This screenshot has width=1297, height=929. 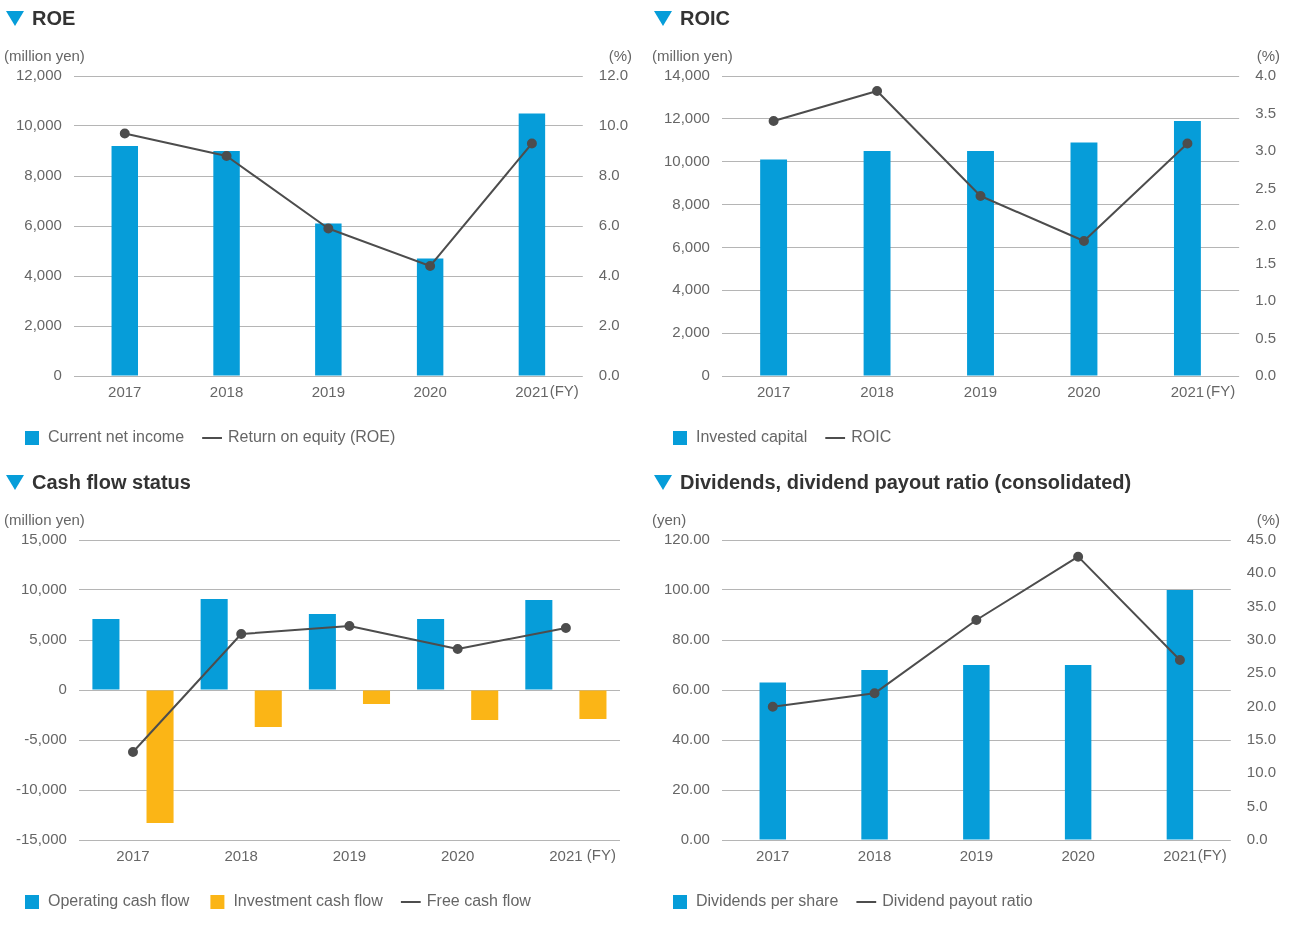 I want to click on y-tick-label: 6,000, so click(x=43, y=225).